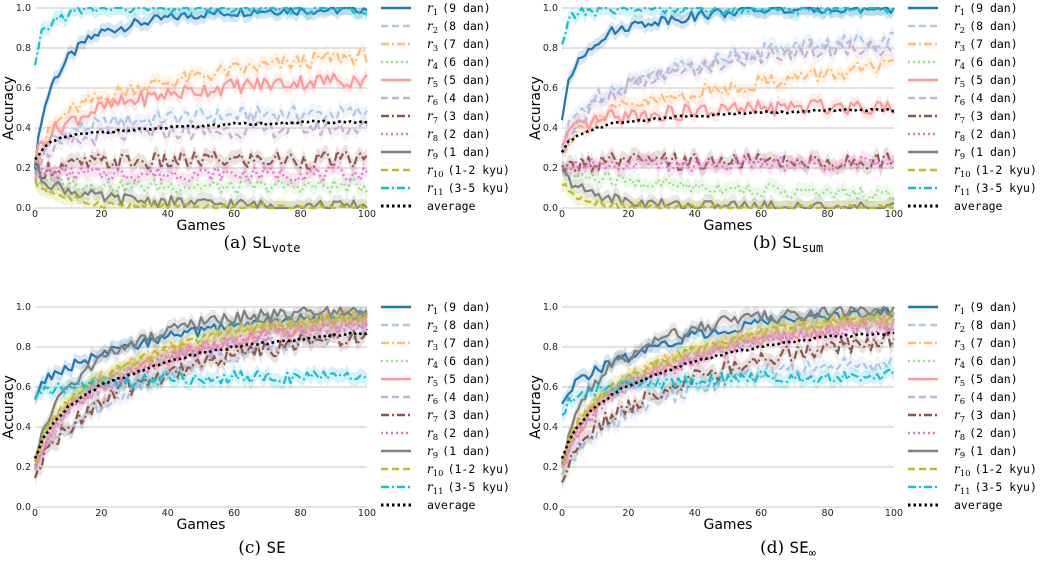 The height and width of the screenshot is (569, 1050). I want to click on caption: (a) SLvote, so click(262, 244).